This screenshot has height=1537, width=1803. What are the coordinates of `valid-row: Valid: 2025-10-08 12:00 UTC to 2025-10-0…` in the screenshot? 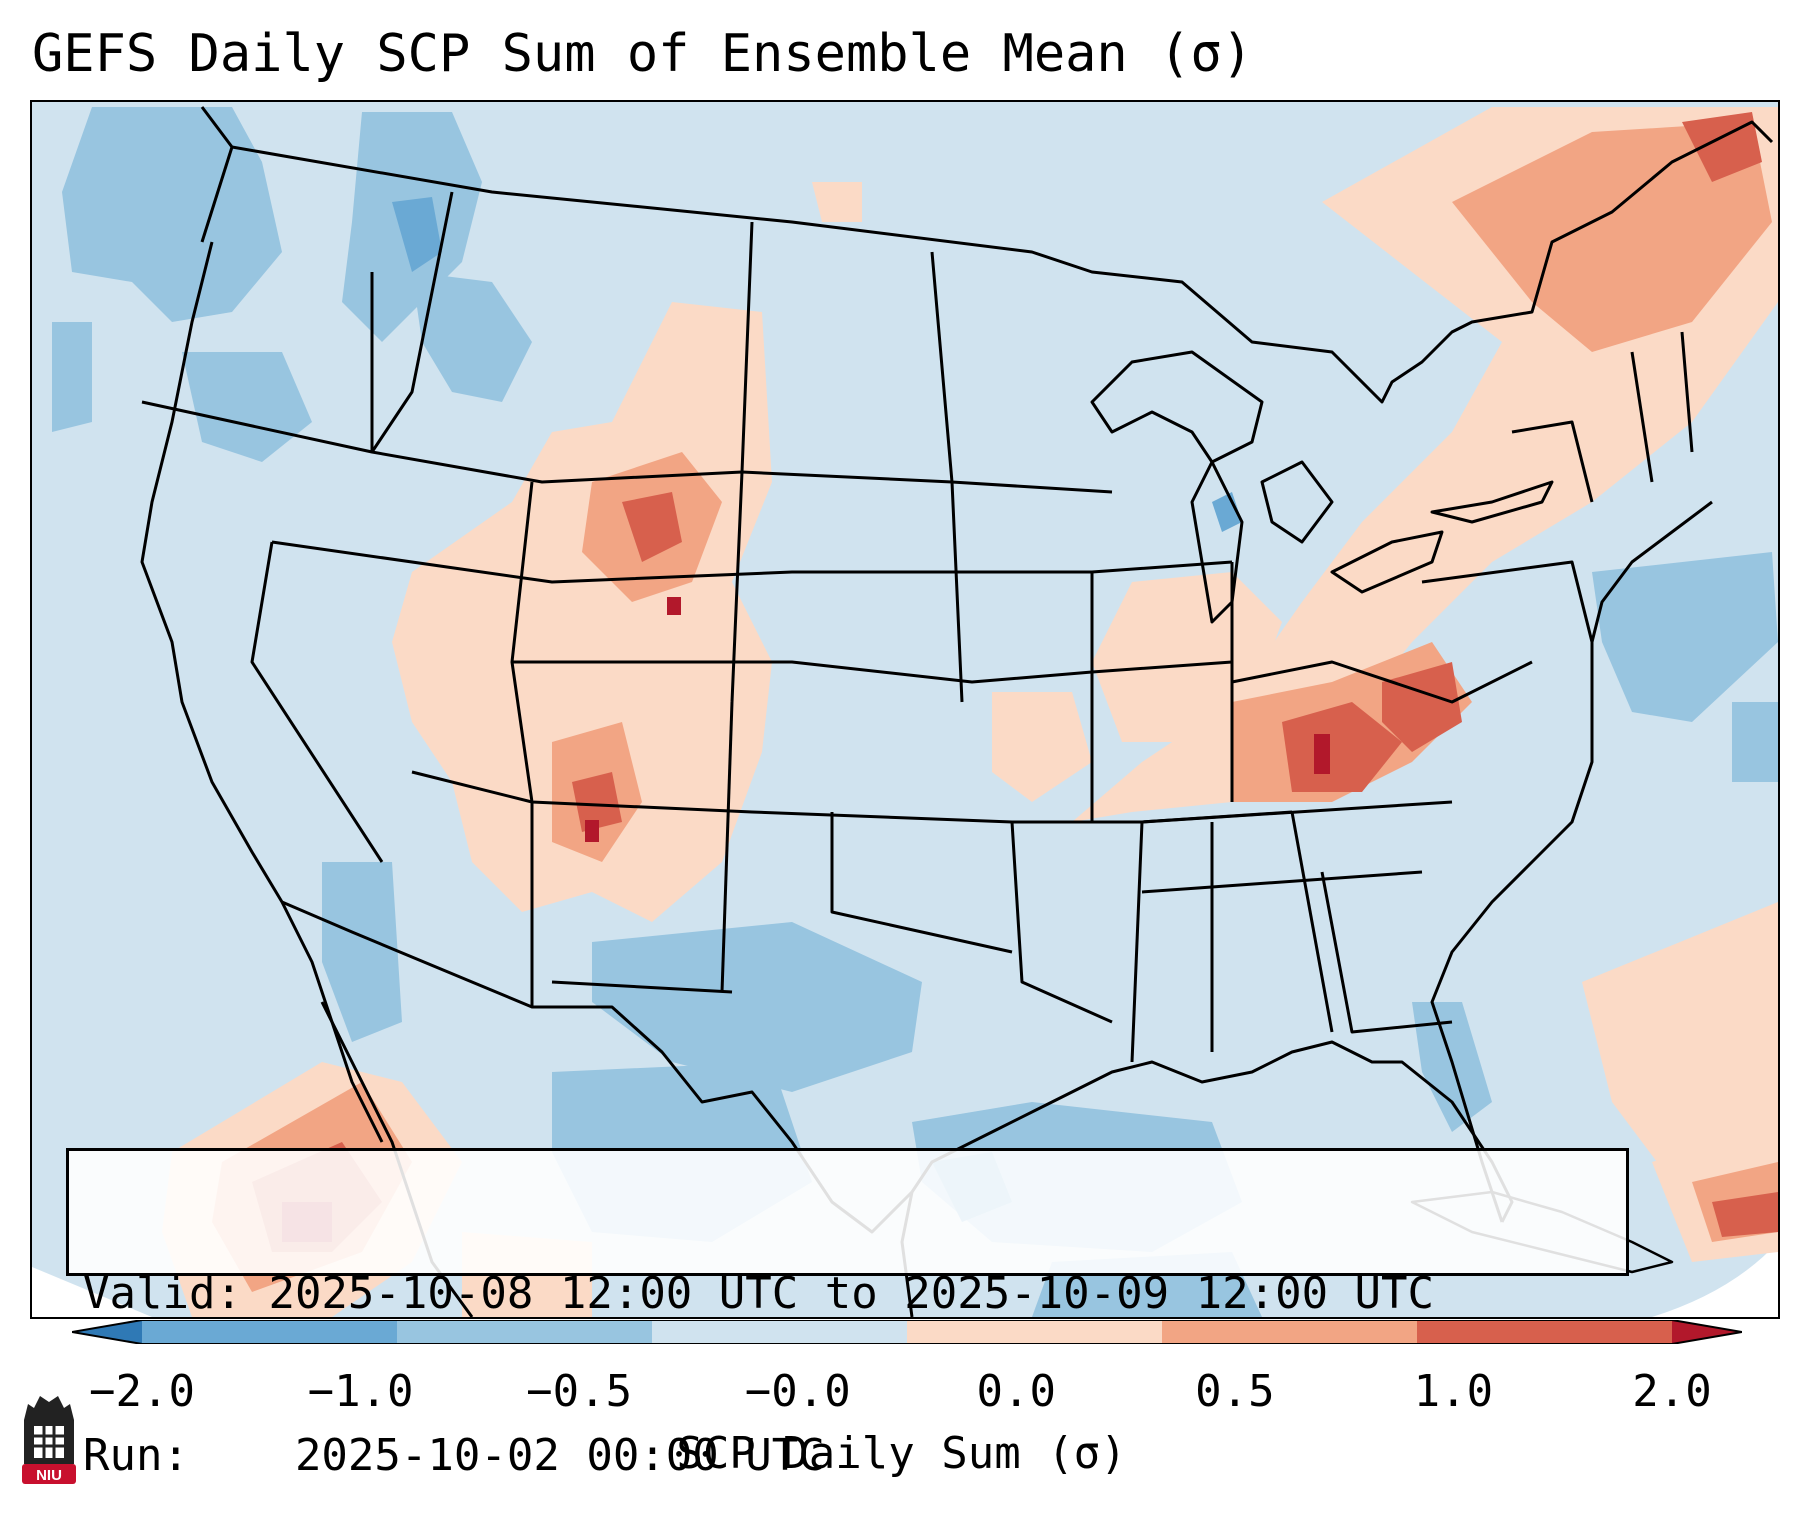 It's located at (847, 1294).